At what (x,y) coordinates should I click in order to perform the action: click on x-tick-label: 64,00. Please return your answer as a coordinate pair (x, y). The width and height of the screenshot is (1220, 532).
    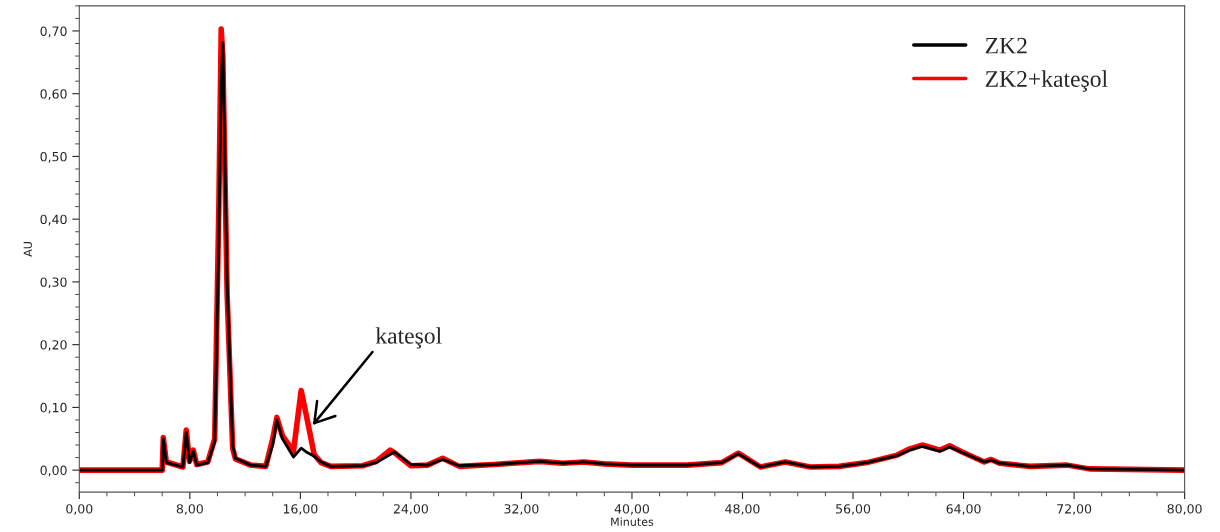
    Looking at the image, I should click on (963, 509).